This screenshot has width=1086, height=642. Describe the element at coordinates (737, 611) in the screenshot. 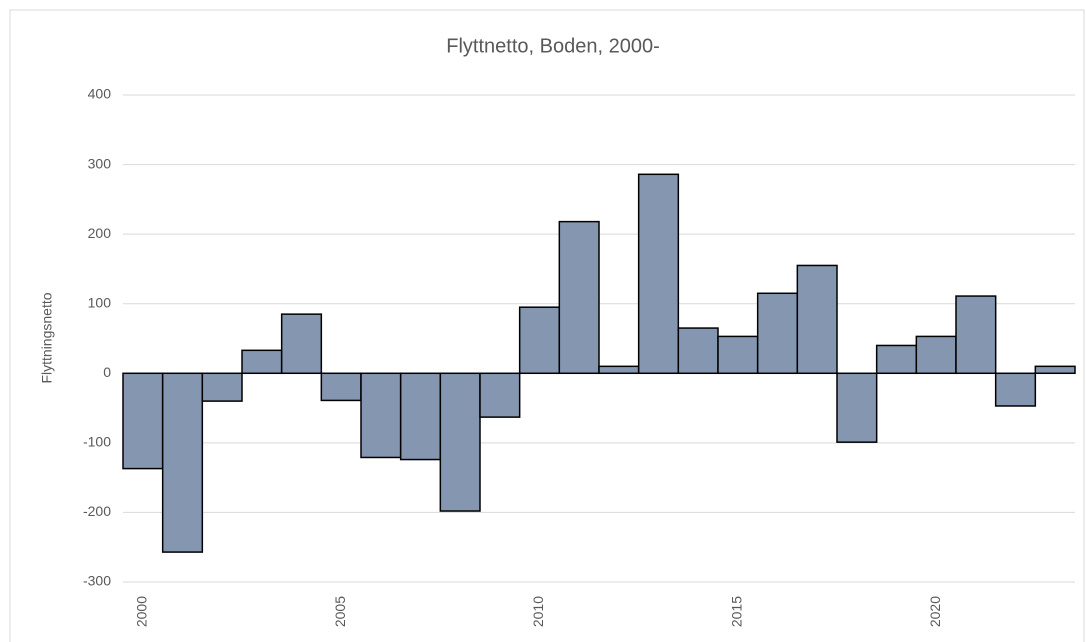

I see `x-tick-label: 2015` at that location.